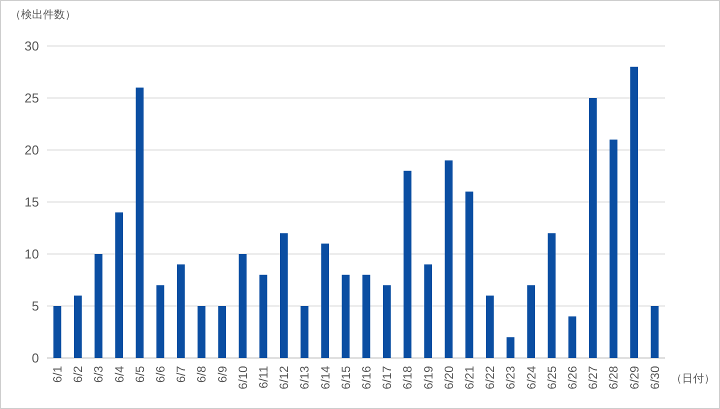 The width and height of the screenshot is (720, 409). Describe the element at coordinates (367, 378) in the screenshot. I see `x-tick-label: 6/16` at that location.